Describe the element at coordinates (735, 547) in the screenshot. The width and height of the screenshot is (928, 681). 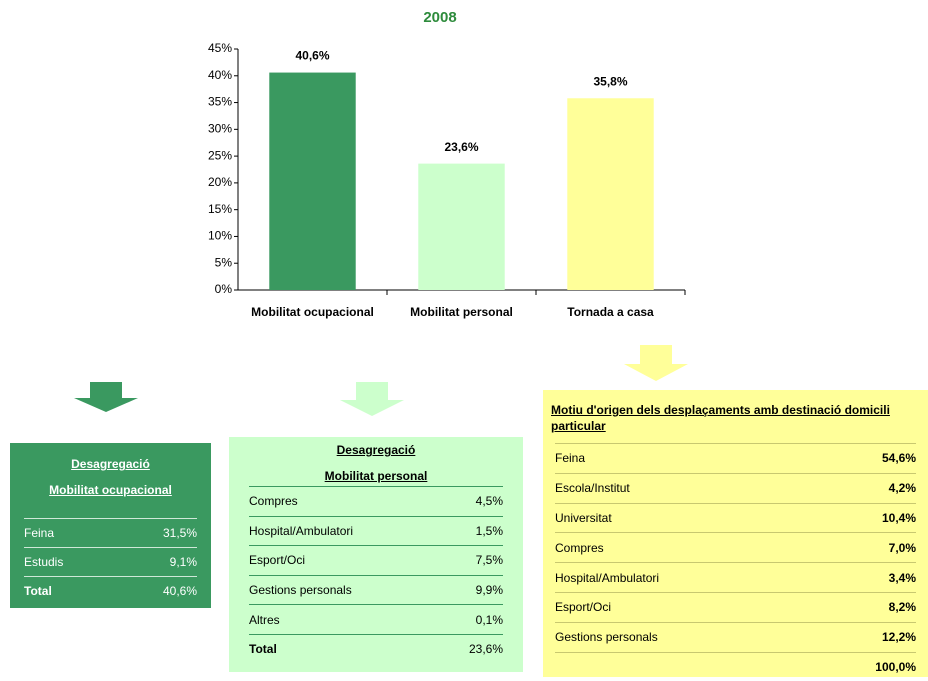
I see `table-row: Compres 7,0%` at that location.